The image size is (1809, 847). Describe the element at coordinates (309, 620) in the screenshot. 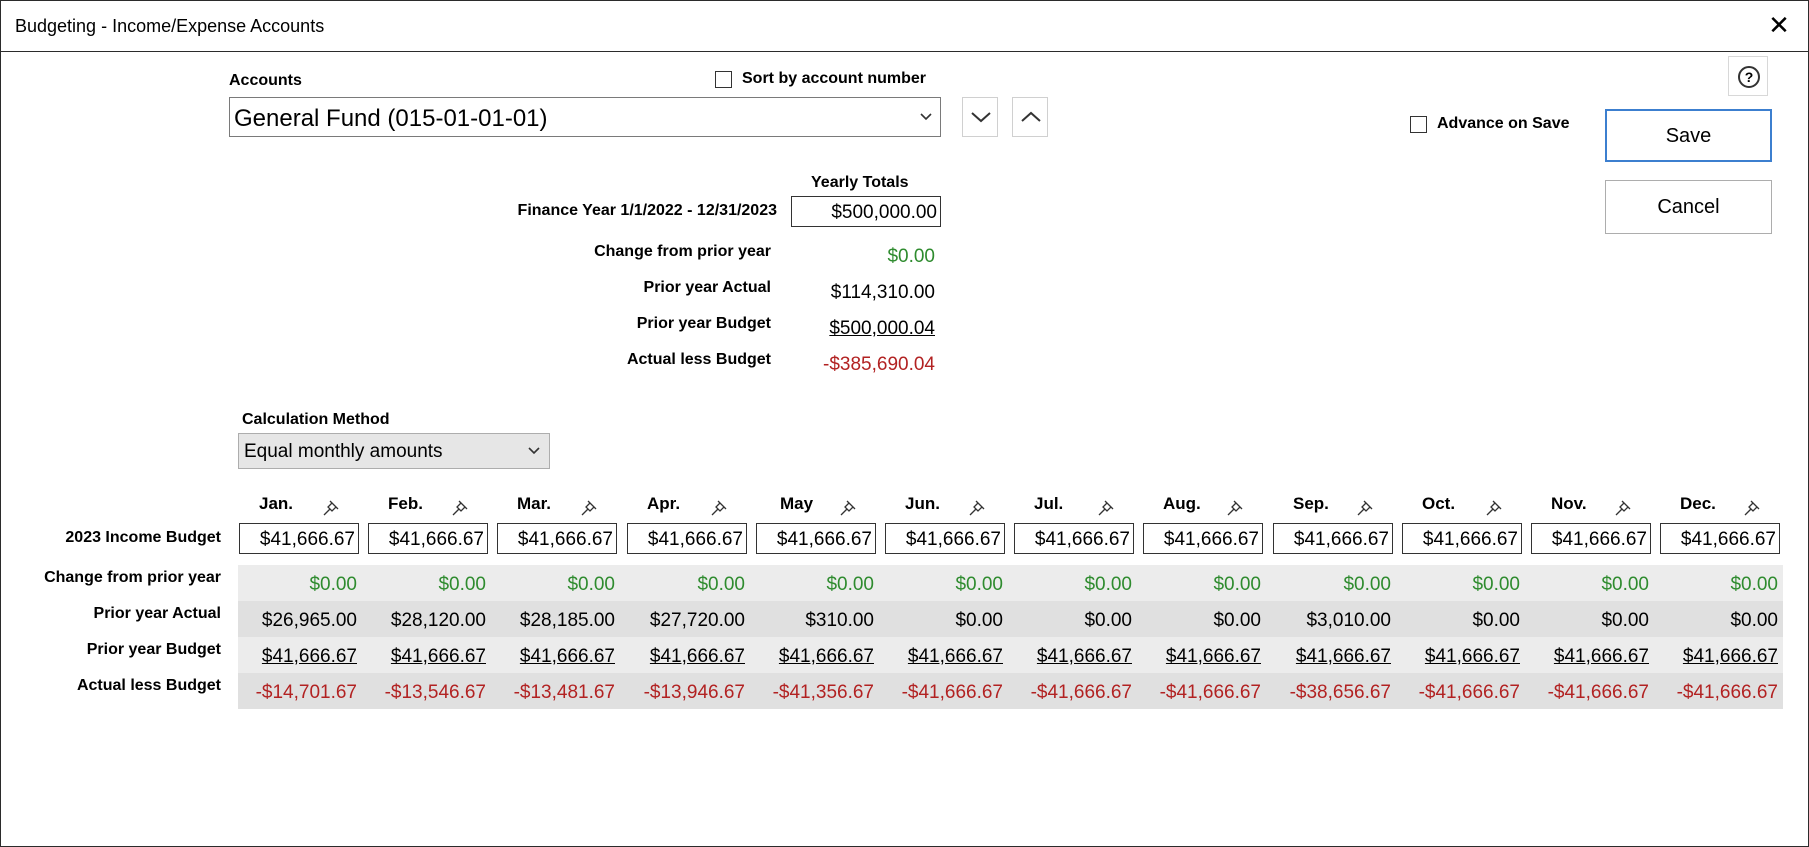

I see `prior-year-actual-cell: $26,965.00` at that location.